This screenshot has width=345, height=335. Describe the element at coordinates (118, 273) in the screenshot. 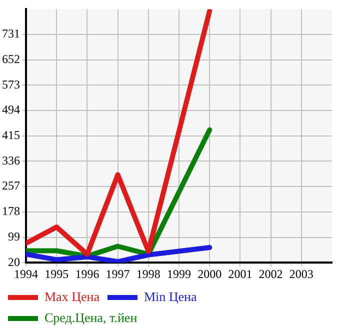

I see `x-tick-label: 1997` at that location.